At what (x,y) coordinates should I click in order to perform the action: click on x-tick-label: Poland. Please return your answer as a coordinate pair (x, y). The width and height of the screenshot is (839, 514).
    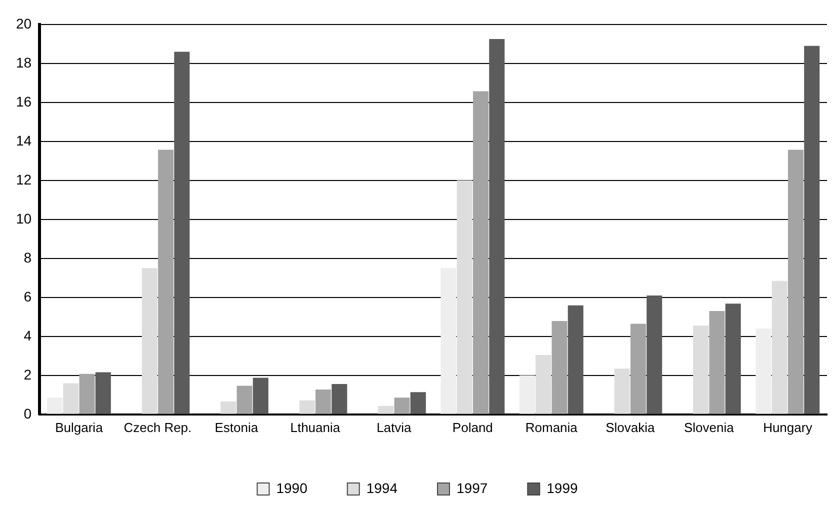
    Looking at the image, I should click on (472, 427).